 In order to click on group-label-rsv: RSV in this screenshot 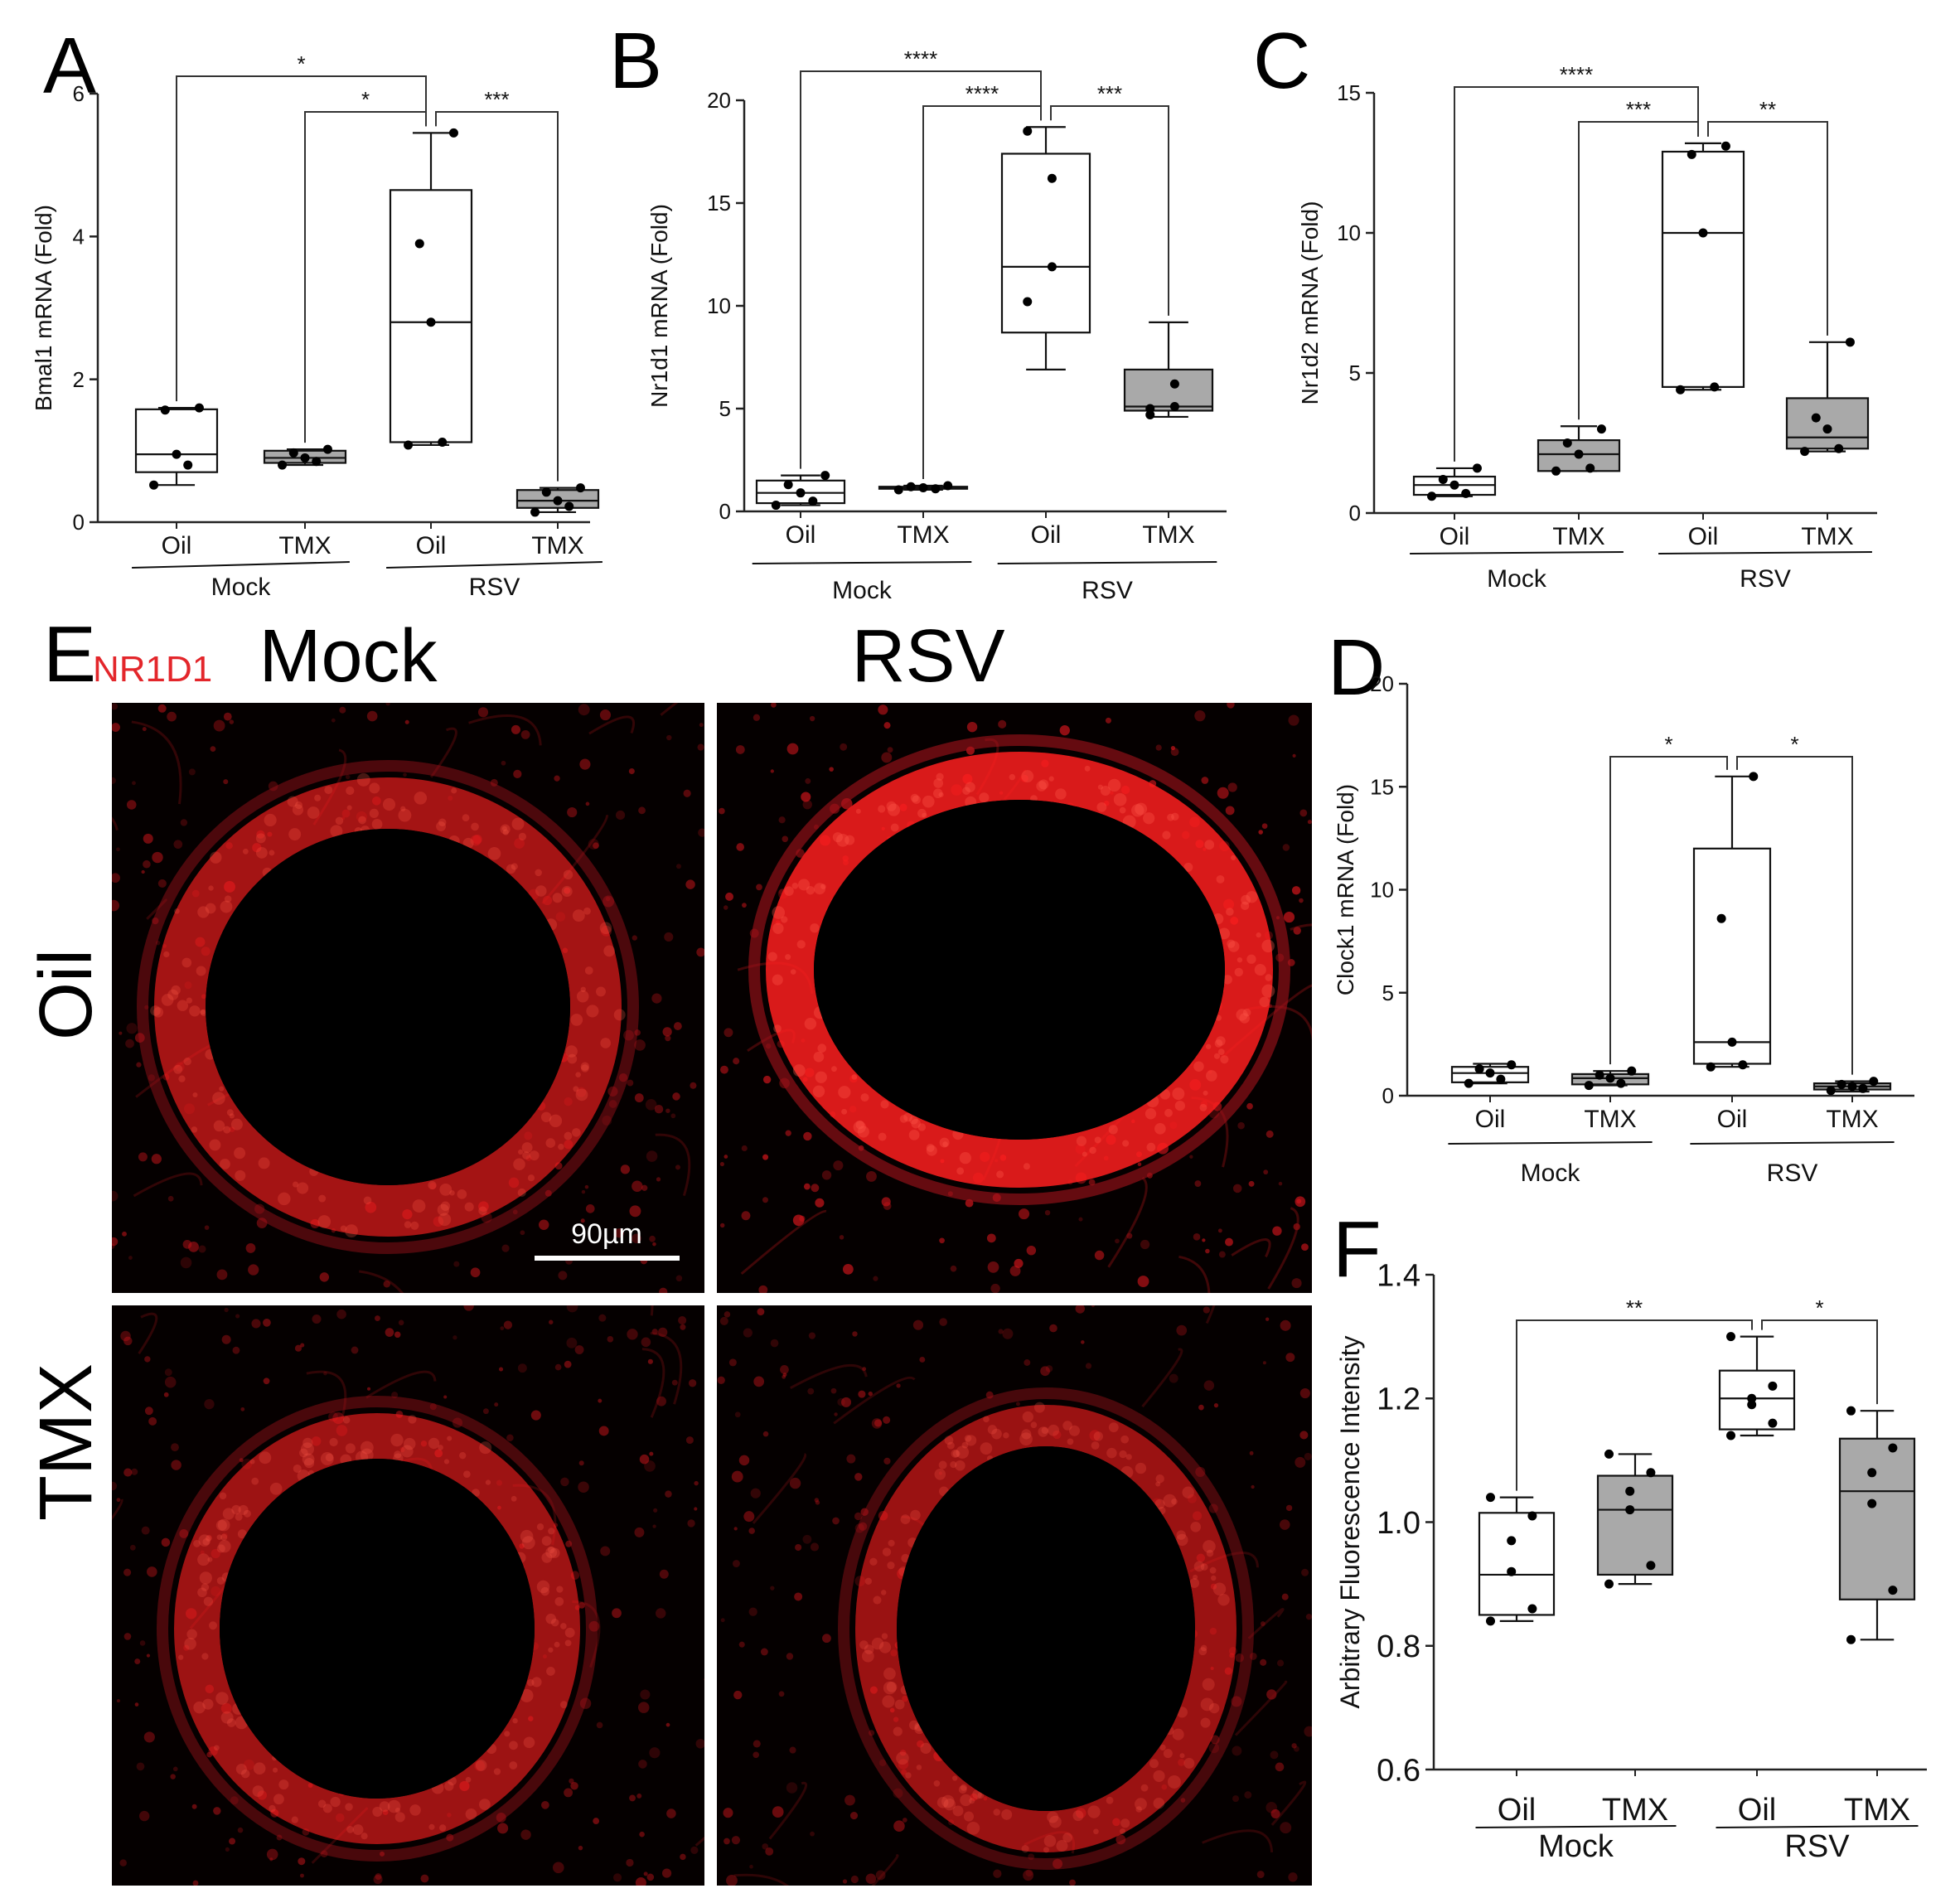, I will do `click(494, 587)`.